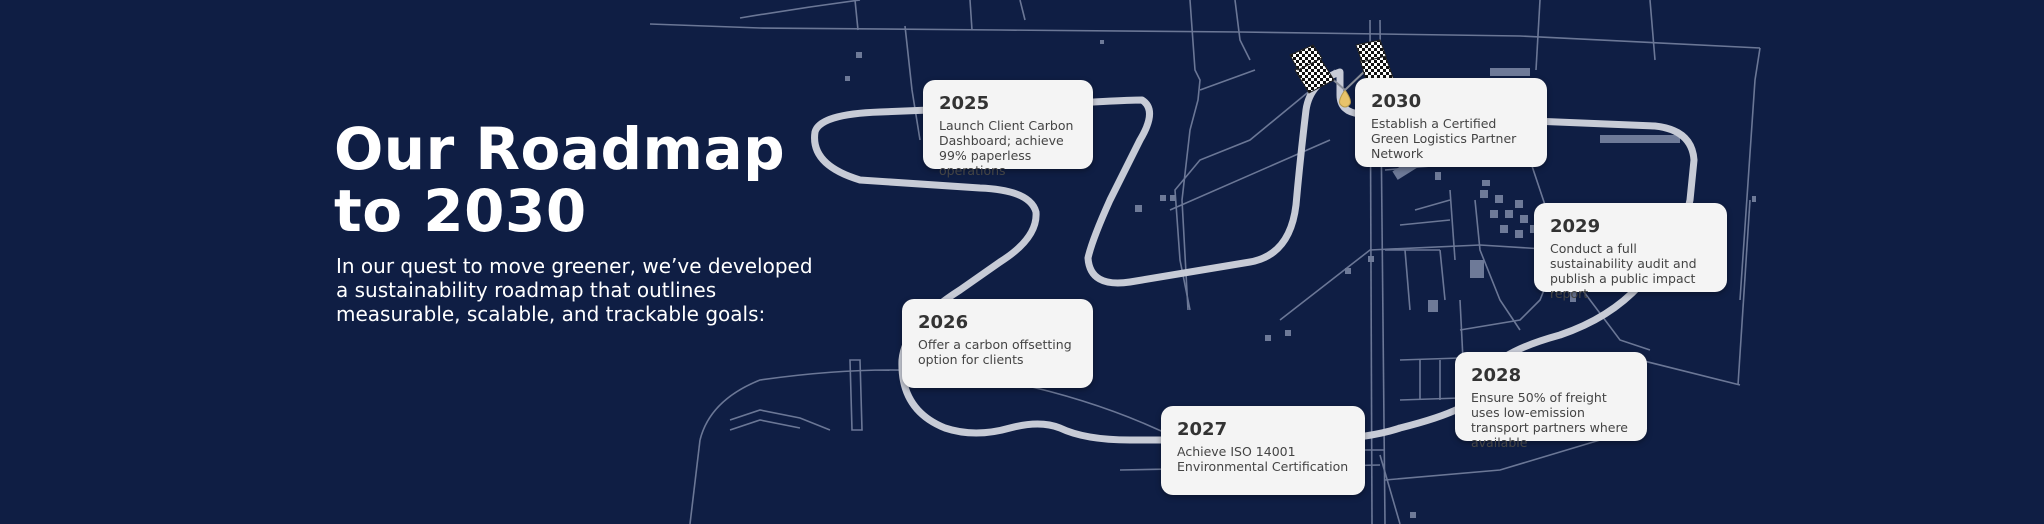  Describe the element at coordinates (1312, 69) in the screenshot. I see `checkered-flag-icon` at that location.